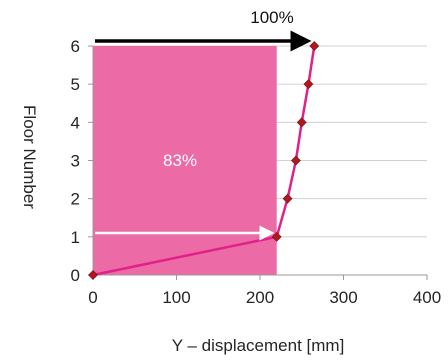  Describe the element at coordinates (271, 17) in the screenshot. I see `label-100-percent: 100%` at that location.